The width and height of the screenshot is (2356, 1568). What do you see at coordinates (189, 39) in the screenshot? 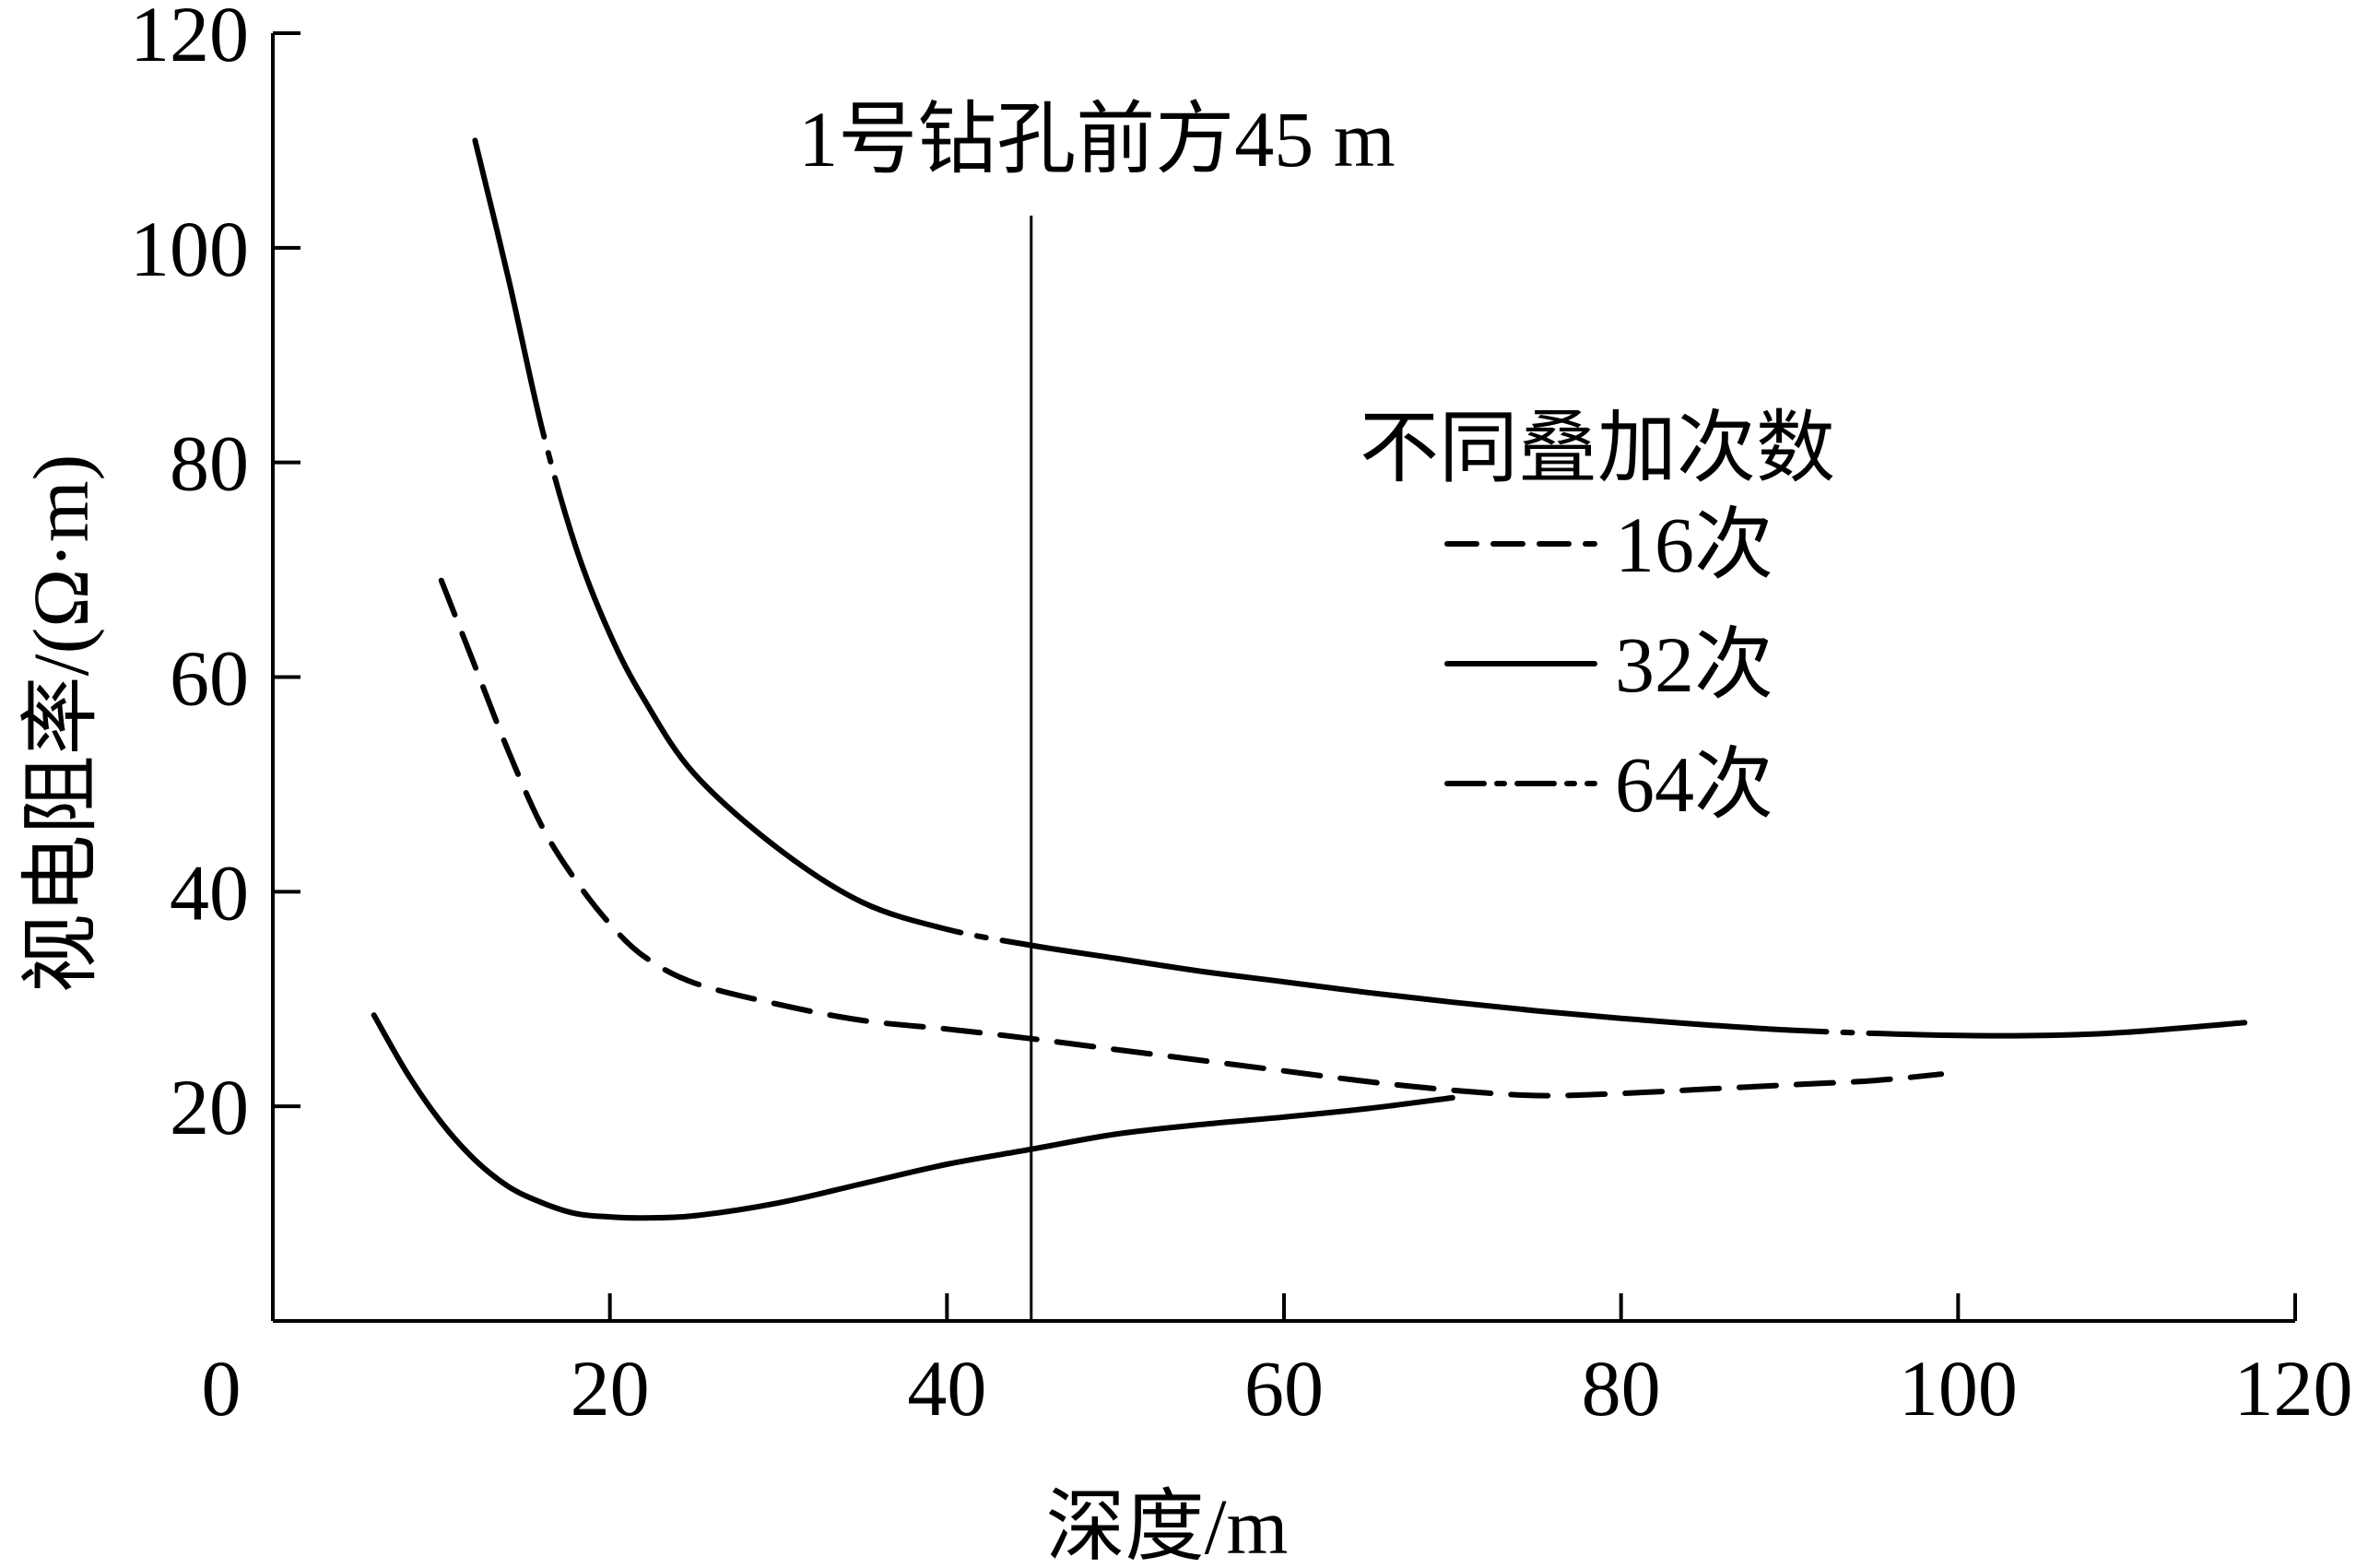
I see `y-tick-label: 120` at bounding box center [189, 39].